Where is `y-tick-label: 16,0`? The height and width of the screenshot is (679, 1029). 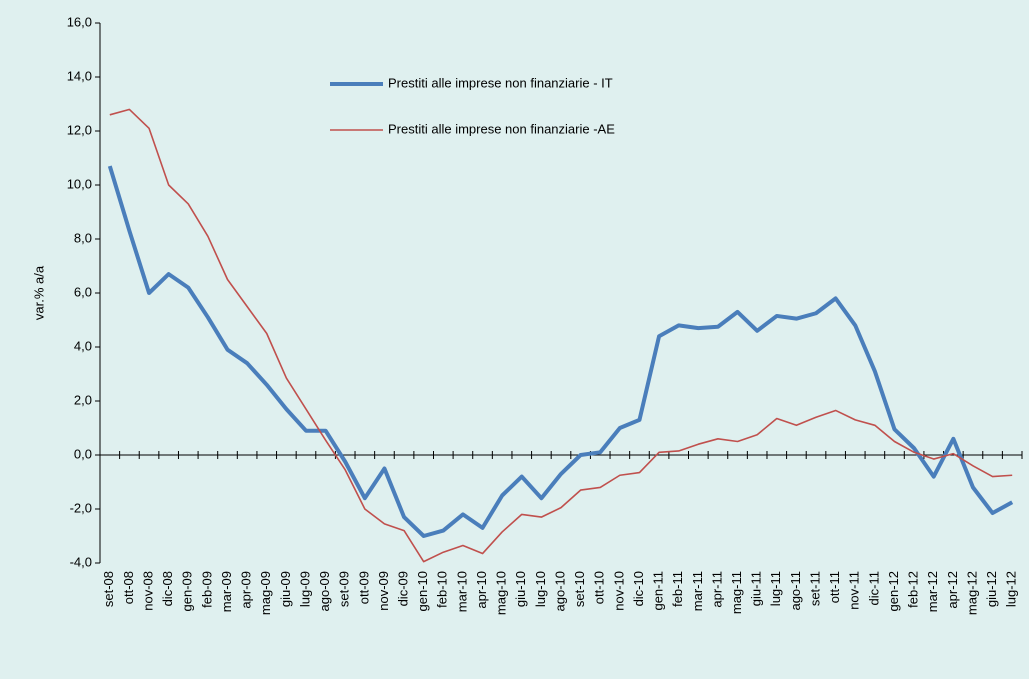 y-tick-label: 16,0 is located at coordinates (79, 21).